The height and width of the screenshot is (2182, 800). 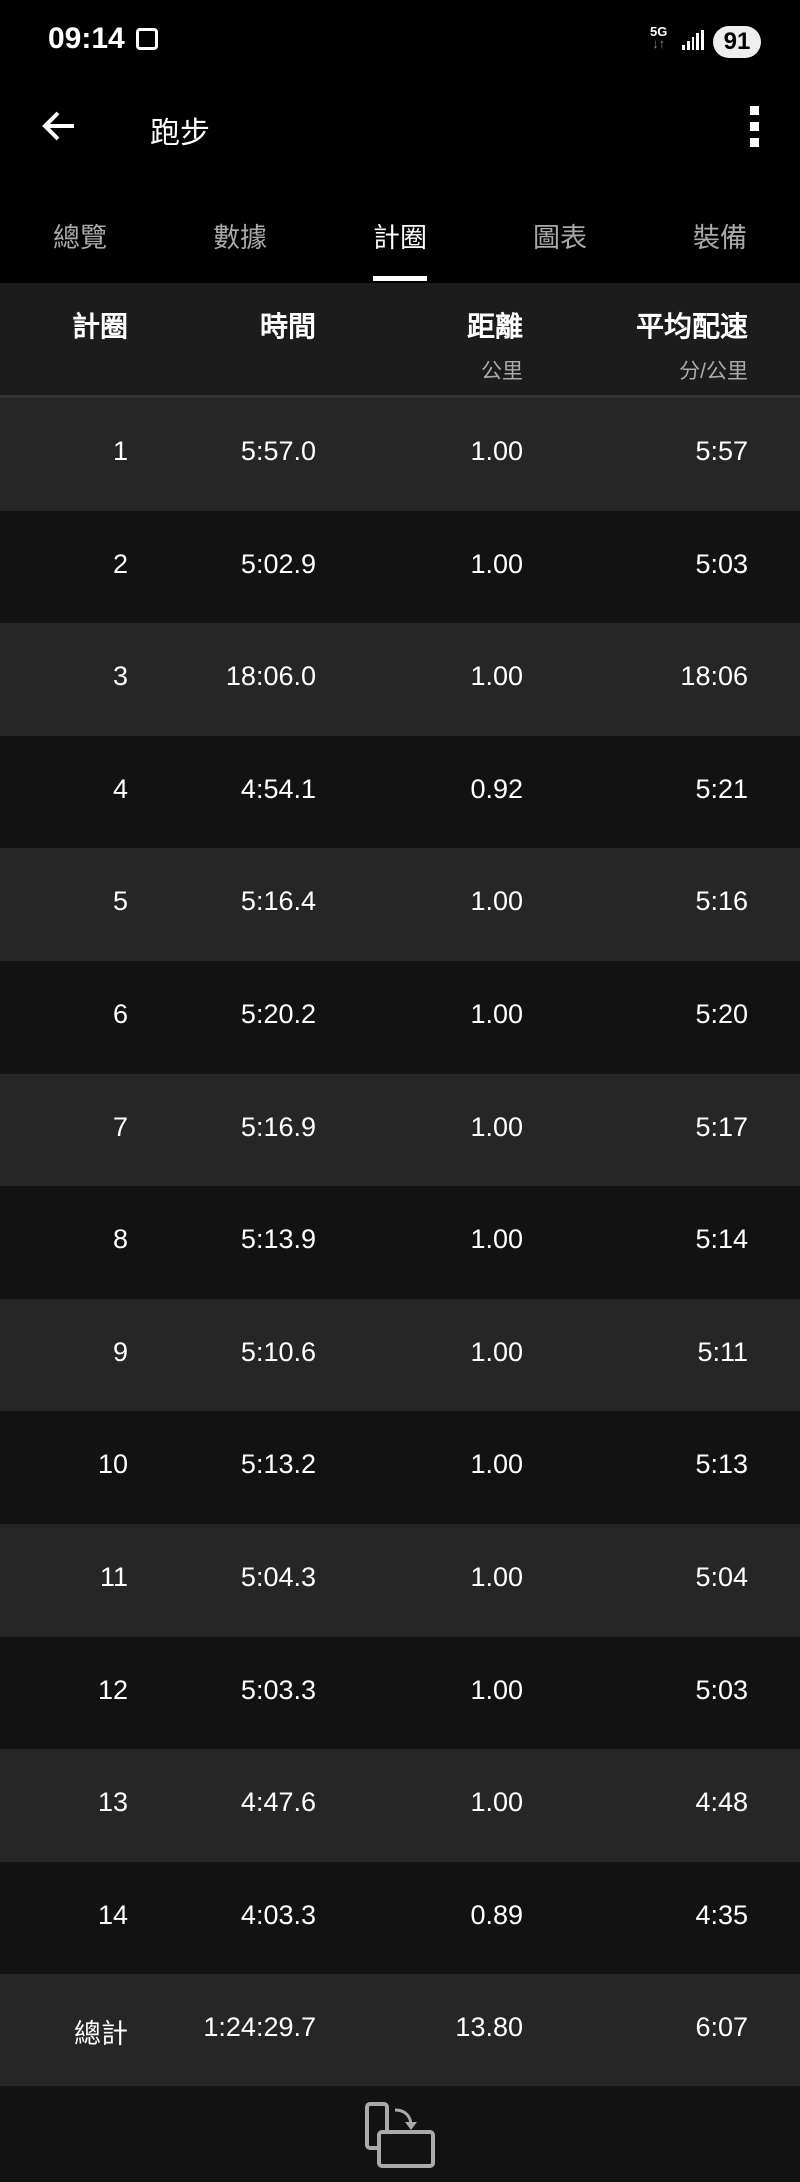 What do you see at coordinates (400, 567) in the screenshot?
I see `table-row: 2 5:02.9 1.00 5:03` at bounding box center [400, 567].